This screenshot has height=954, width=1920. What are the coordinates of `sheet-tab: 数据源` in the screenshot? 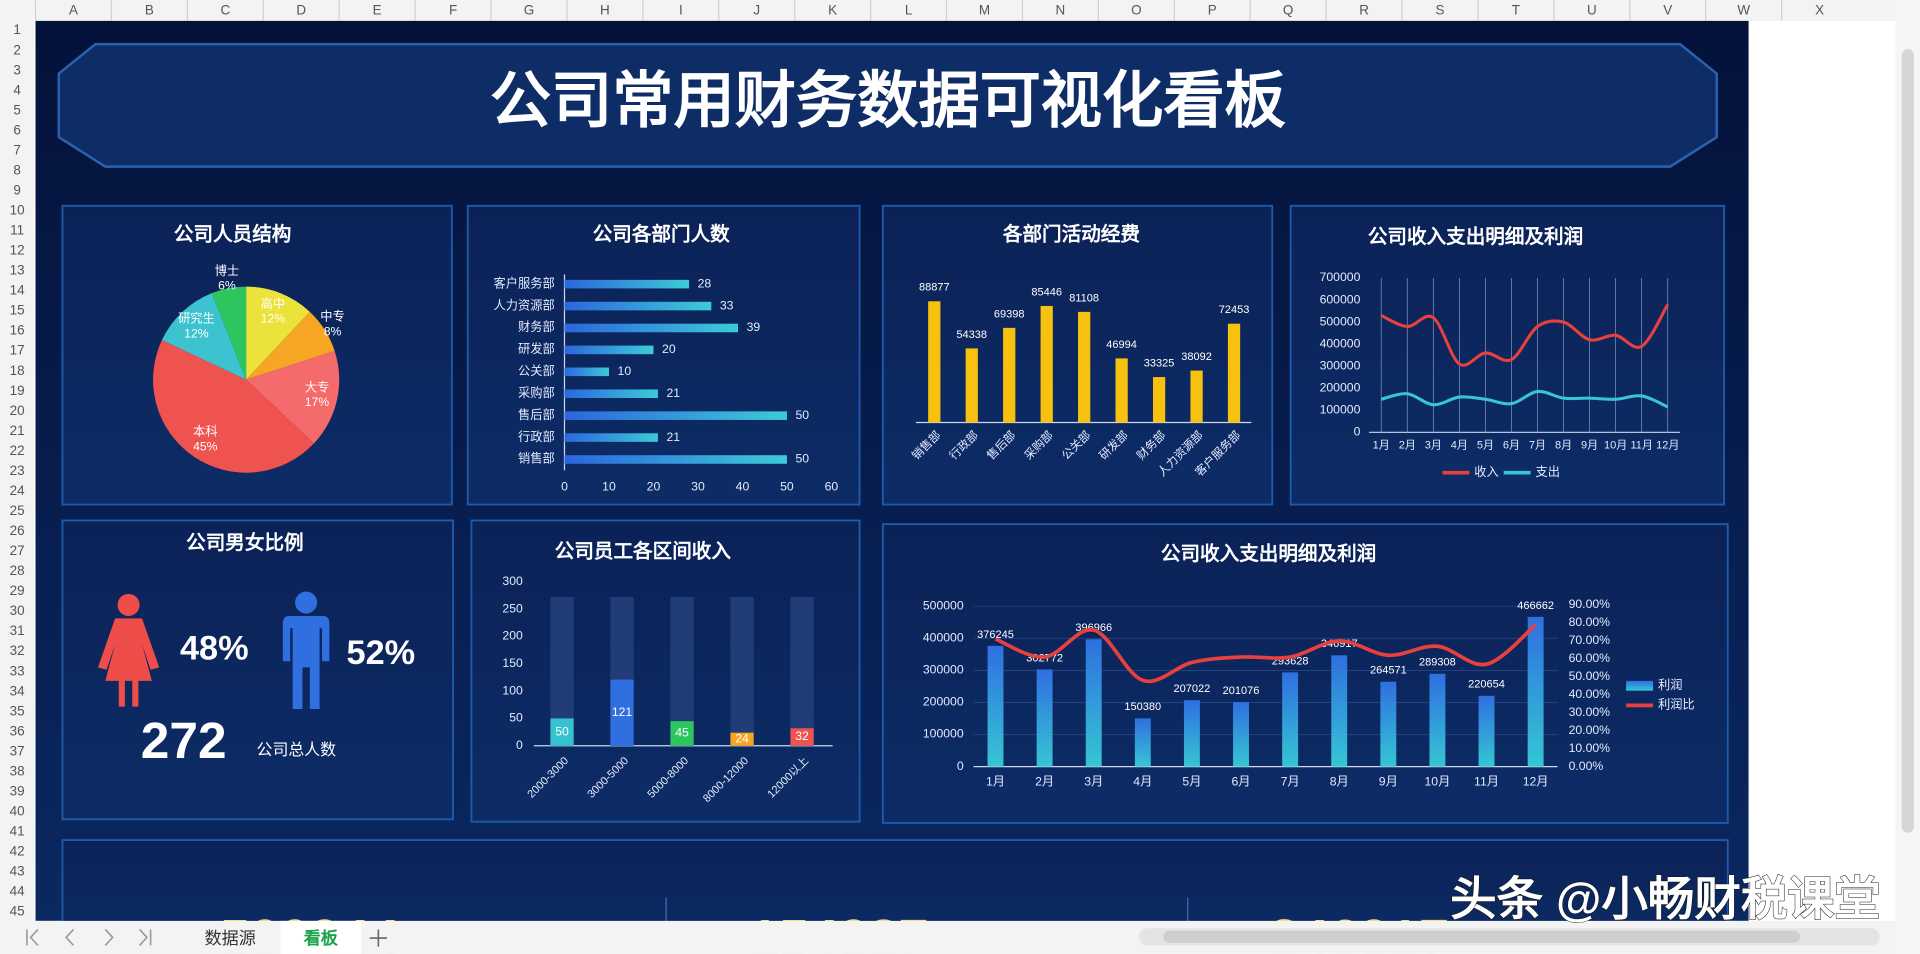 It's located at (230, 938).